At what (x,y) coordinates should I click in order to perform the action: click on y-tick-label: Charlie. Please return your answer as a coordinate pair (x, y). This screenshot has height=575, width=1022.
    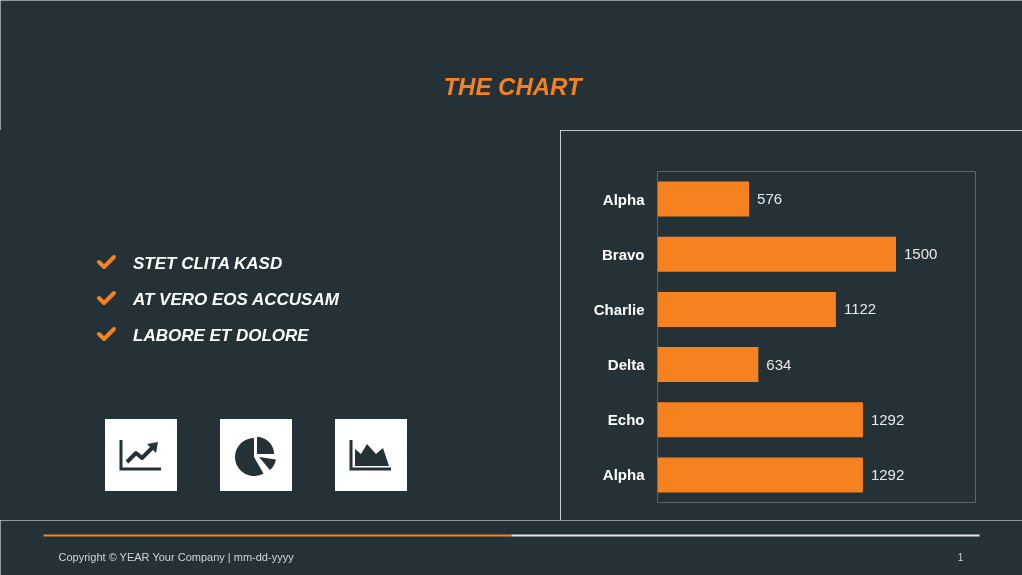
    Looking at the image, I should click on (619, 309).